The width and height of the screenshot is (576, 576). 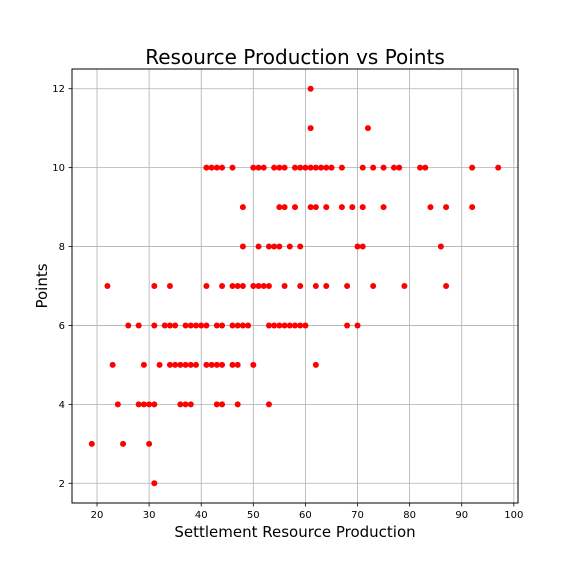 I want to click on y-tick-label: 10, so click(x=58, y=168).